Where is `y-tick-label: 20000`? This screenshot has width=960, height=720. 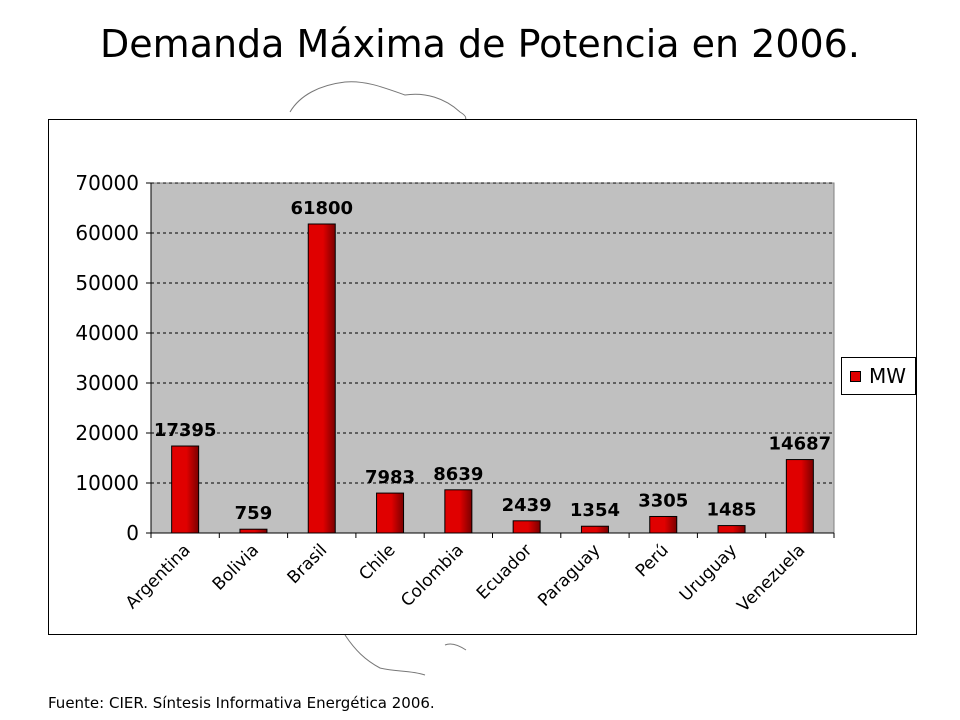
y-tick-label: 20000 is located at coordinates (107, 433).